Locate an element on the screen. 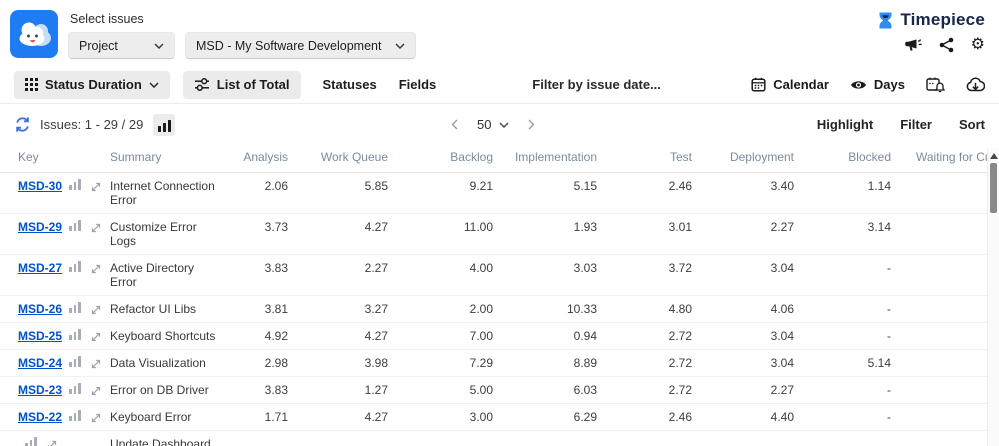  fields-button: Fields is located at coordinates (417, 84).